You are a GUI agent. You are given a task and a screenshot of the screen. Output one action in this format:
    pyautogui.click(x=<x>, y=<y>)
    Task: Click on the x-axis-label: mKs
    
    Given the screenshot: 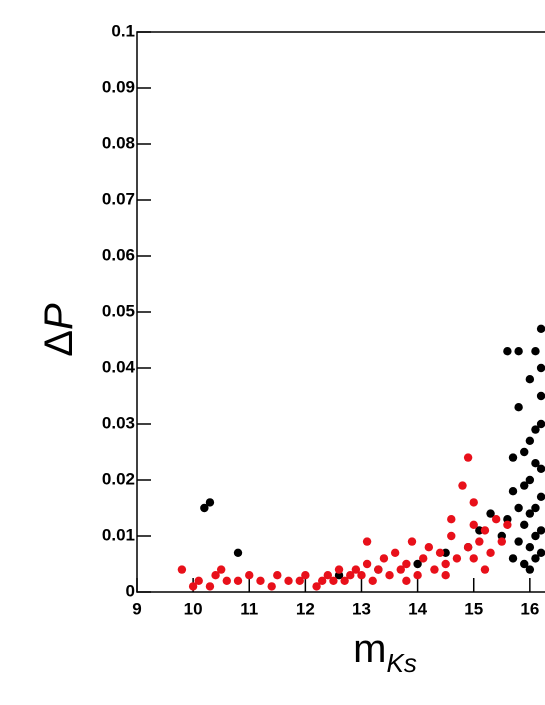 What is the action you would take?
    pyautogui.click(x=385, y=652)
    